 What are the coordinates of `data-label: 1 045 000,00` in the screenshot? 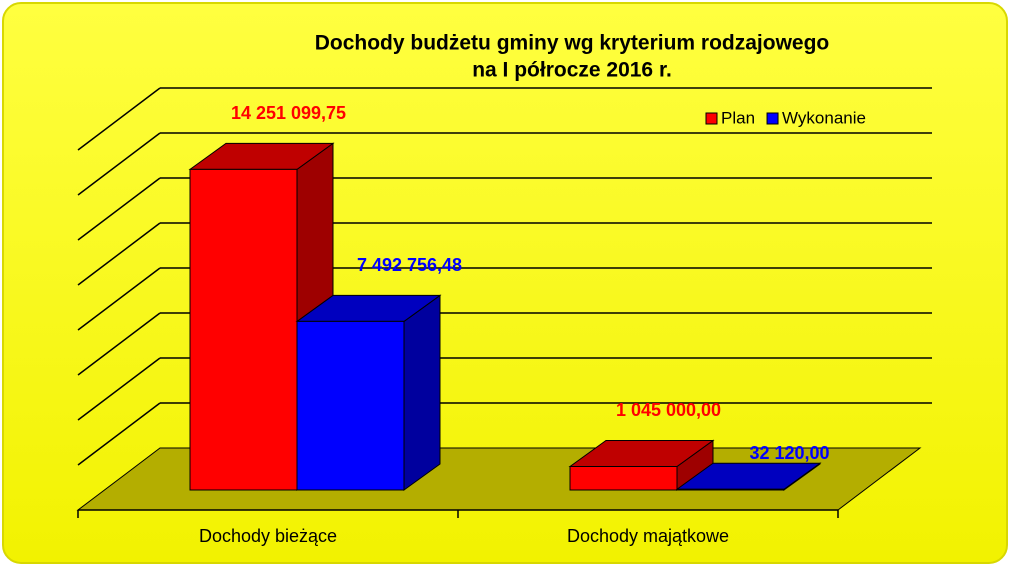 It's located at (668, 410).